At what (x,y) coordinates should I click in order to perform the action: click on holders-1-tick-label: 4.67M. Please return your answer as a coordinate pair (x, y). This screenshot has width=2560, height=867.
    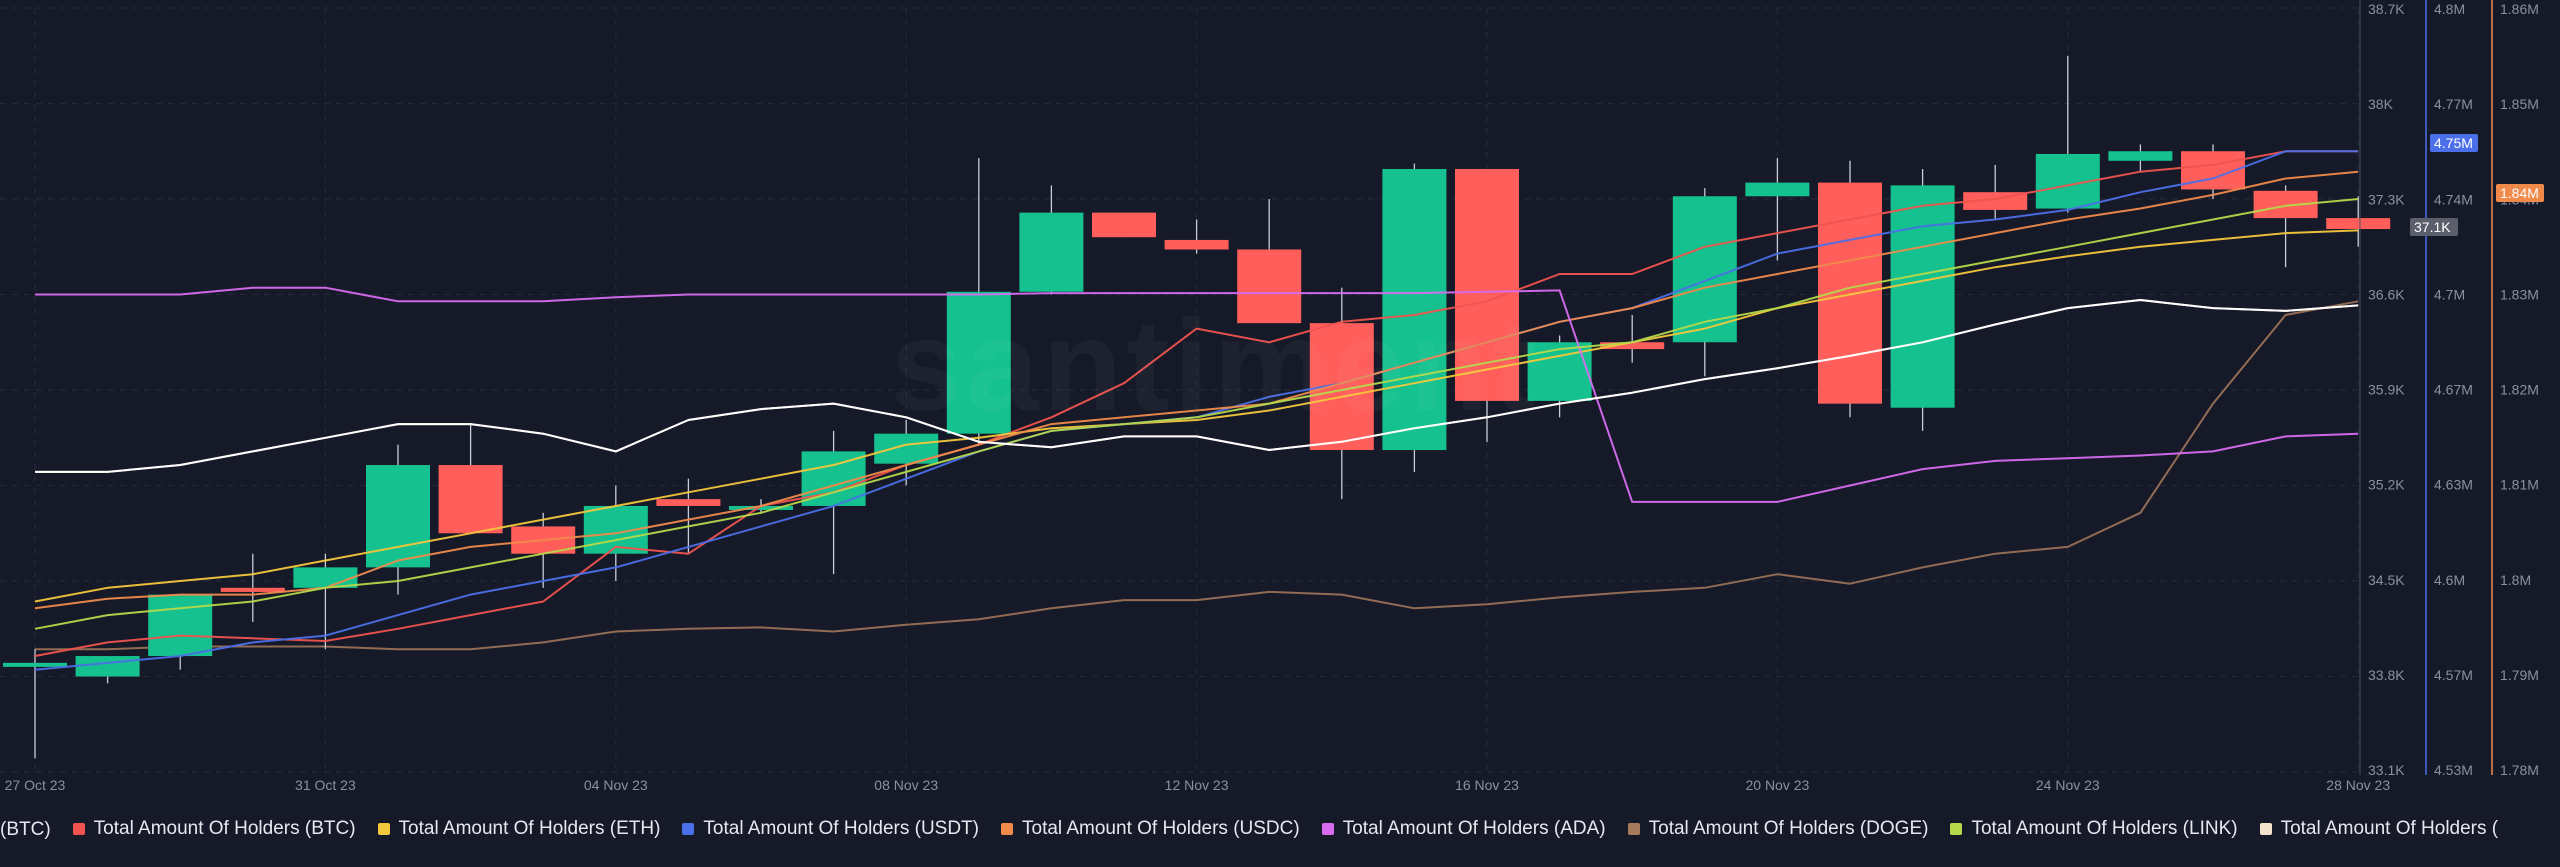
    Looking at the image, I should click on (2453, 390).